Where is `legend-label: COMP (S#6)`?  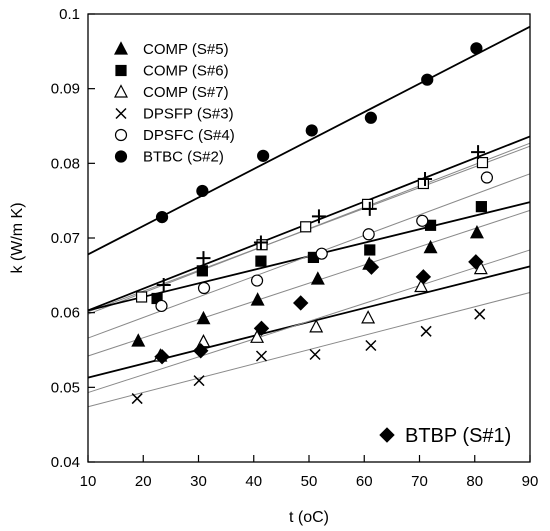 legend-label: COMP (S#6) is located at coordinates (186, 71).